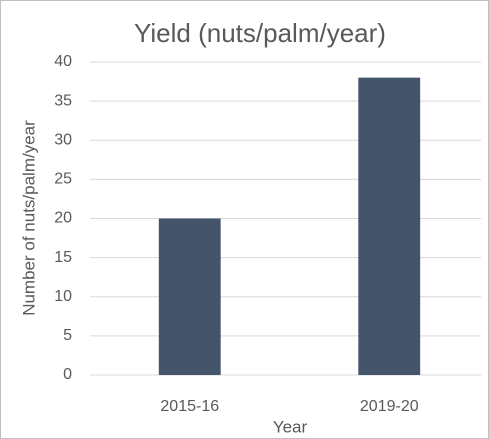 The image size is (489, 439). Describe the element at coordinates (63, 257) in the screenshot. I see `y-tick-label: 15` at that location.